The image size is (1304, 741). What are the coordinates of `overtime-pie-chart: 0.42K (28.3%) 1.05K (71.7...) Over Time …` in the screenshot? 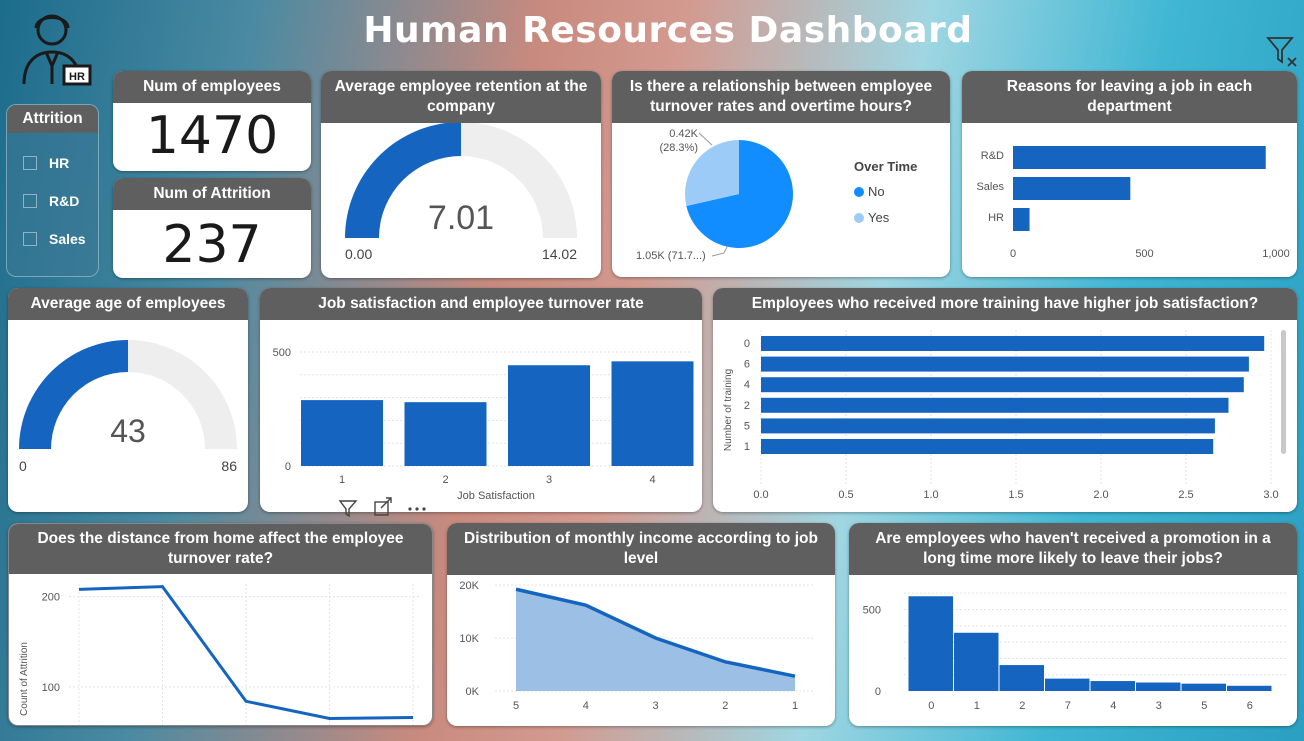 It's located at (776, 195).